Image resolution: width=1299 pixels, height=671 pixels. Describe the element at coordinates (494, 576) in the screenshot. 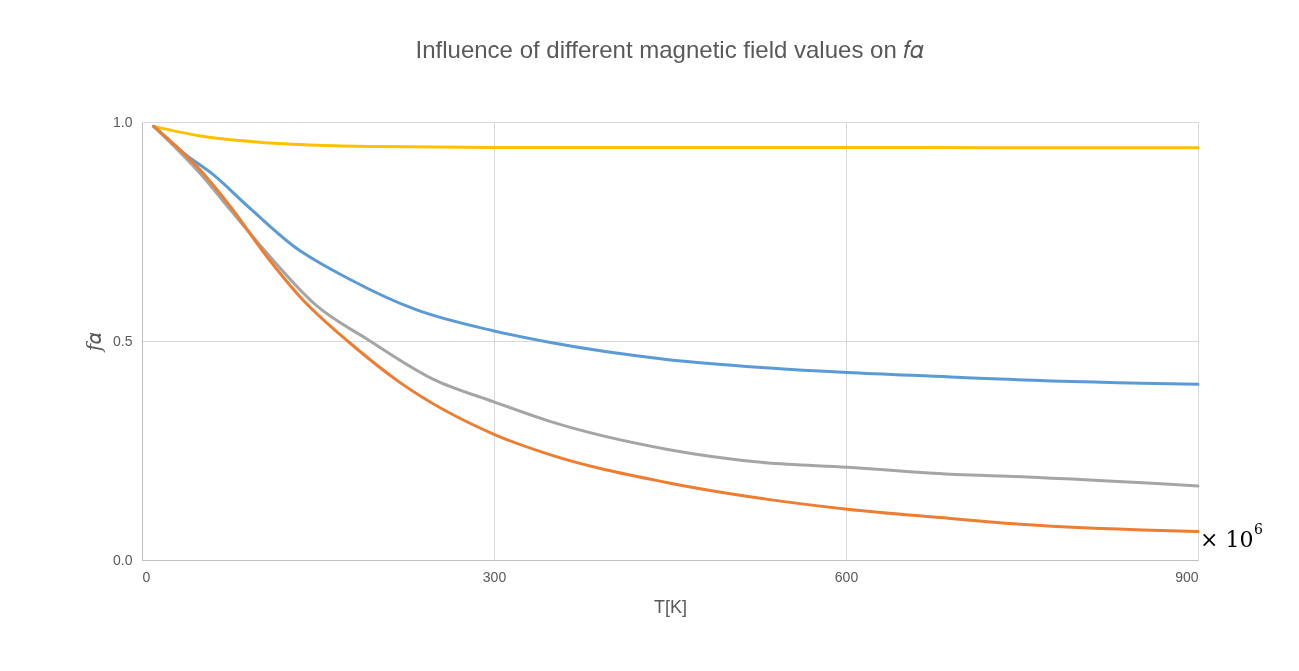

I see `x-tick-label: 300` at that location.